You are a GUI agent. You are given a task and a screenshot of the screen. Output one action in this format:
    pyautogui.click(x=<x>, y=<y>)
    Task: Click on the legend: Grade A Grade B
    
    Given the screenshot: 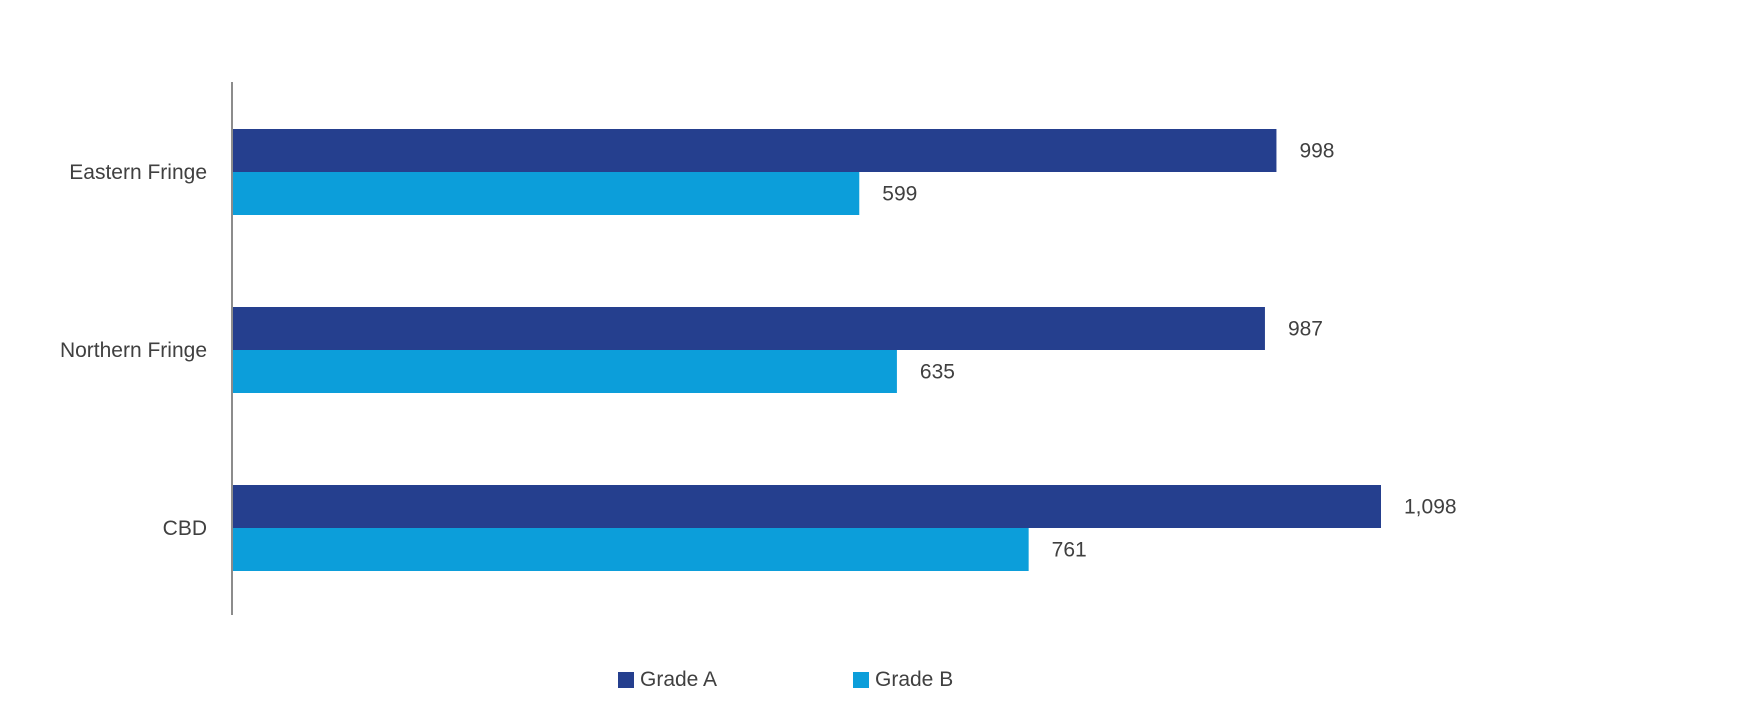 What is the action you would take?
    pyautogui.click(x=875, y=680)
    